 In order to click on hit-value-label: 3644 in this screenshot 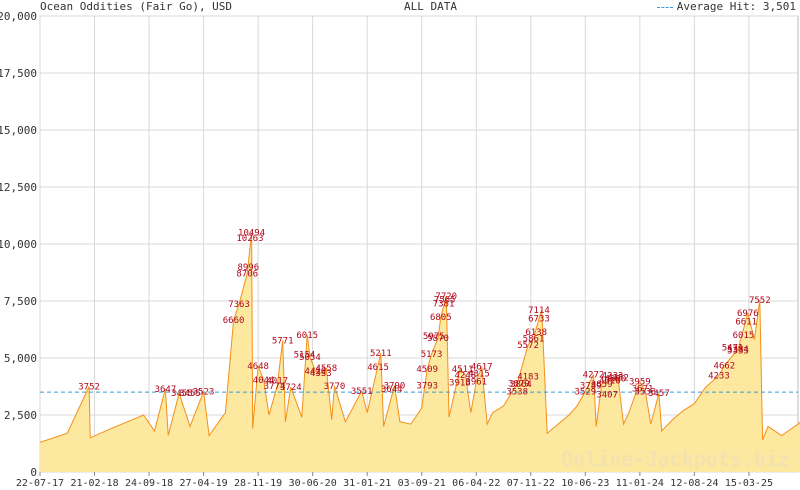, I will do `click(392, 390)`.